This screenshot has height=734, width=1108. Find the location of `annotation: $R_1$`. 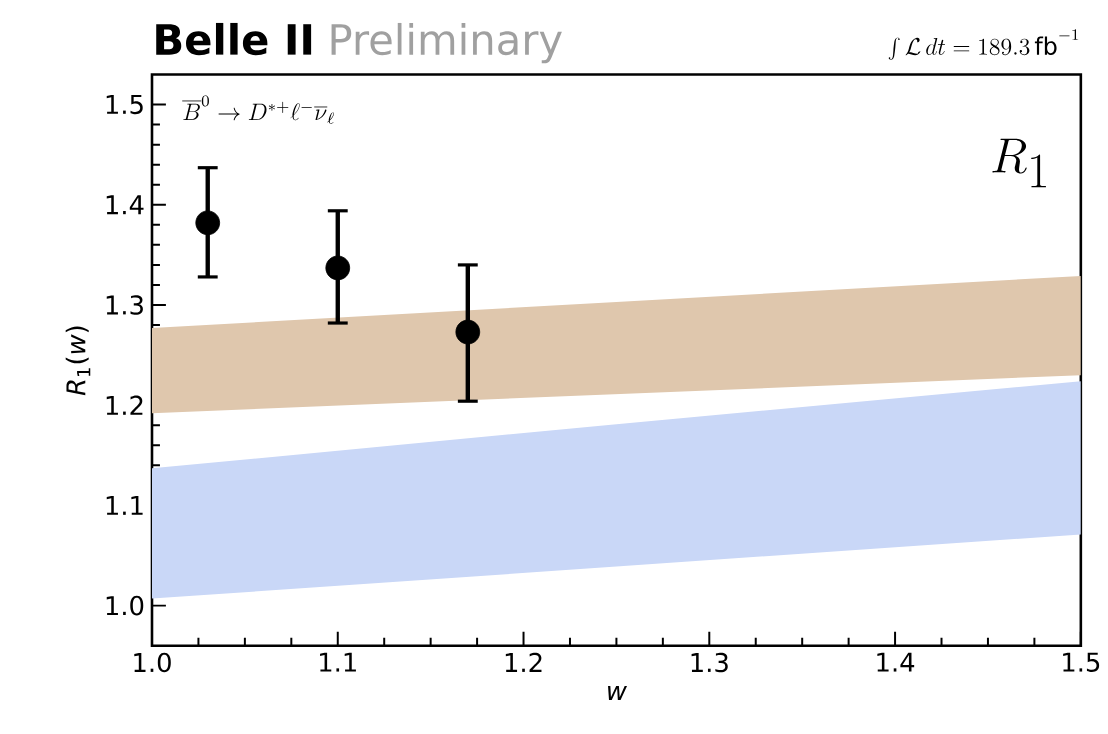

annotation: $R_1$ is located at coordinates (1019, 163).